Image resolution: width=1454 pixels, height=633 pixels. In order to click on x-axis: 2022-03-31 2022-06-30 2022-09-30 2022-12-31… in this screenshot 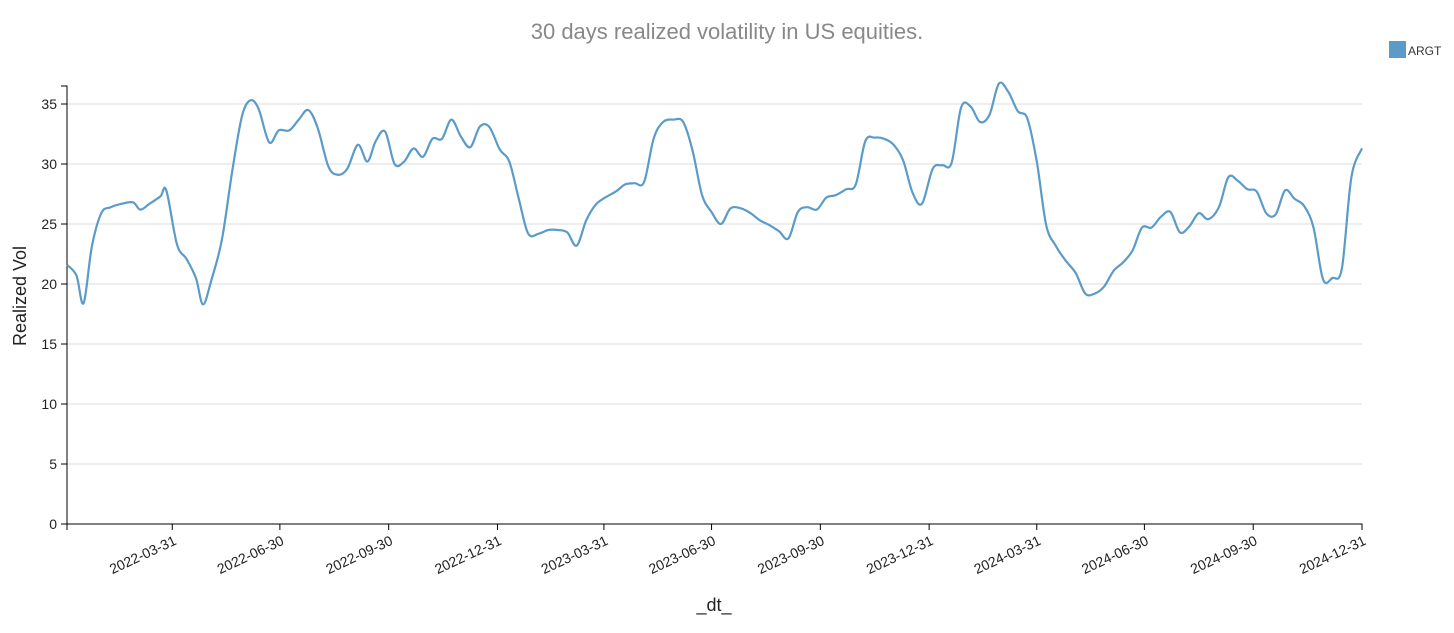, I will do `click(717, 550)`.